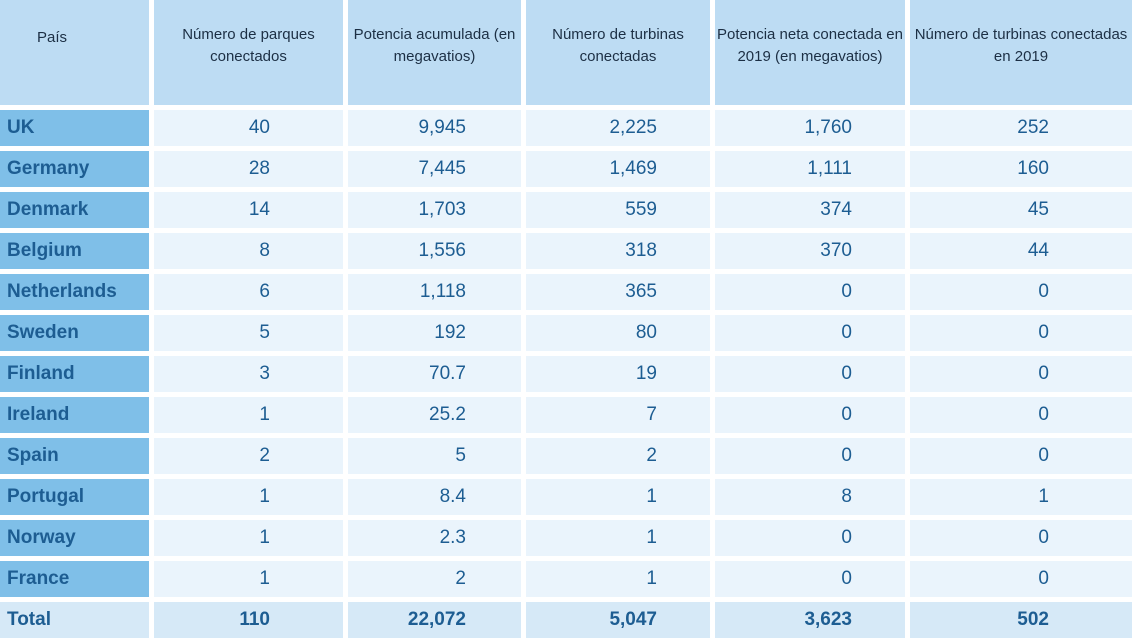 Image resolution: width=1132 pixels, height=642 pixels. Describe the element at coordinates (618, 169) in the screenshot. I see `table-cell: 1,469` at that location.